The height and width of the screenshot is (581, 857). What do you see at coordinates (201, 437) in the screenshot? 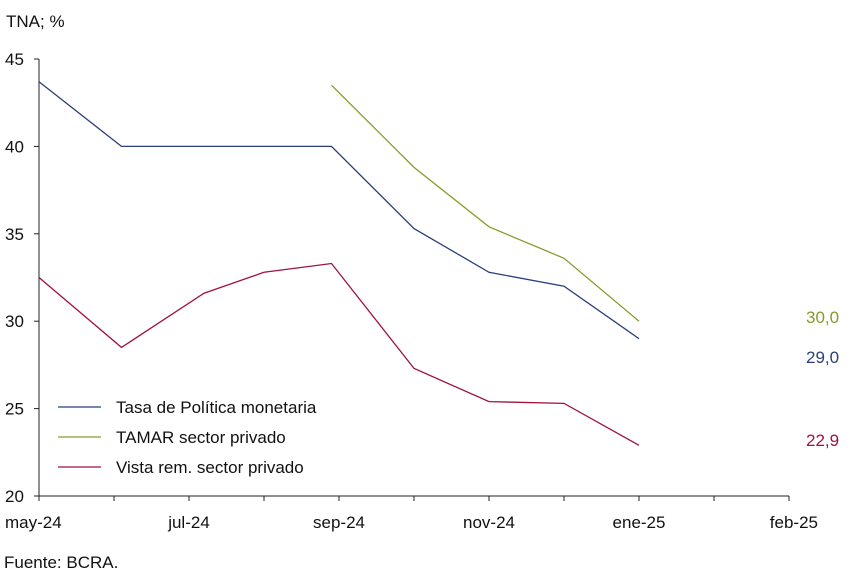
I see `legend-label-2: TAMAR sector privado` at bounding box center [201, 437].